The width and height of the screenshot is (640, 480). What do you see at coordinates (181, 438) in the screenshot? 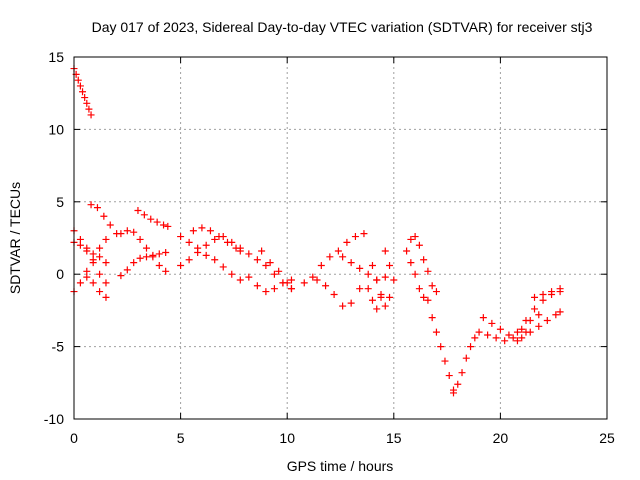
I see `x-tick-label: 5` at bounding box center [181, 438].